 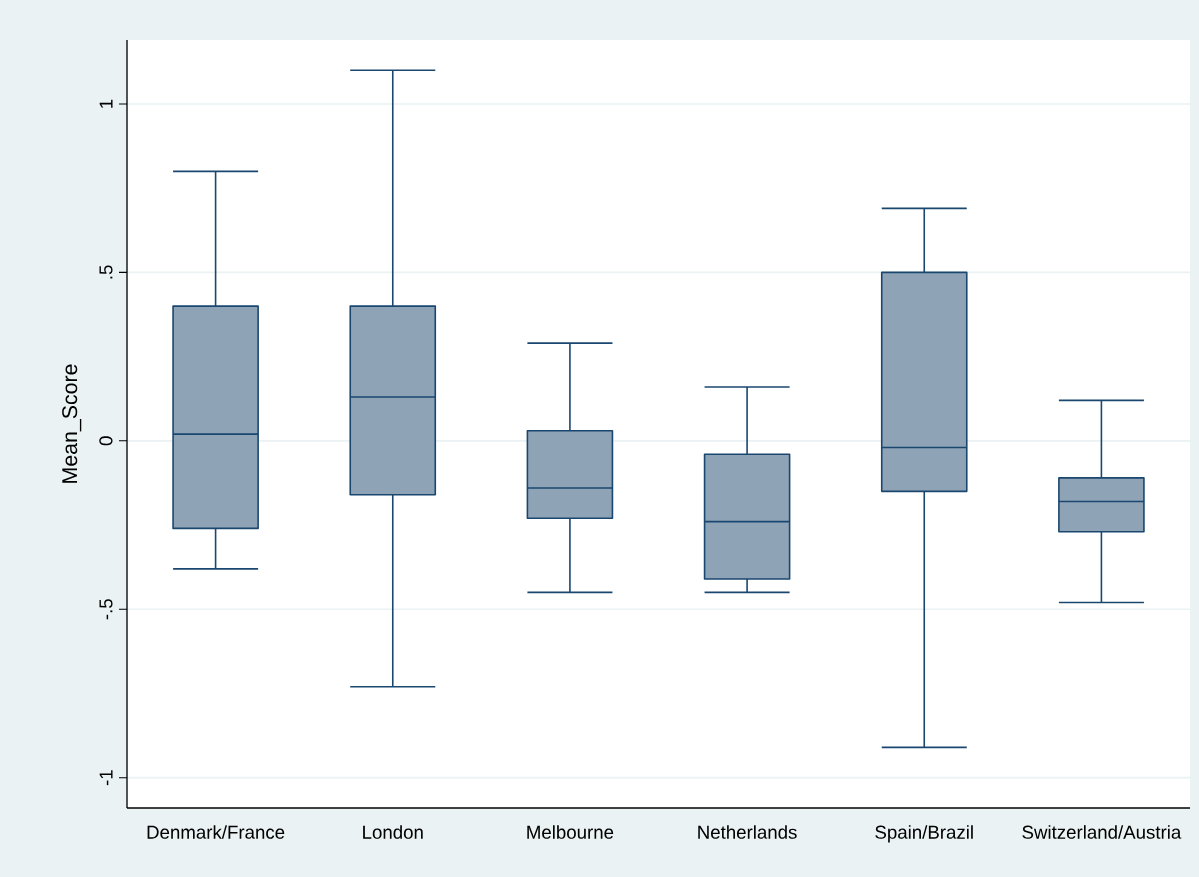 What do you see at coordinates (570, 832) in the screenshot?
I see `x-tick-label: Melbourne` at bounding box center [570, 832].